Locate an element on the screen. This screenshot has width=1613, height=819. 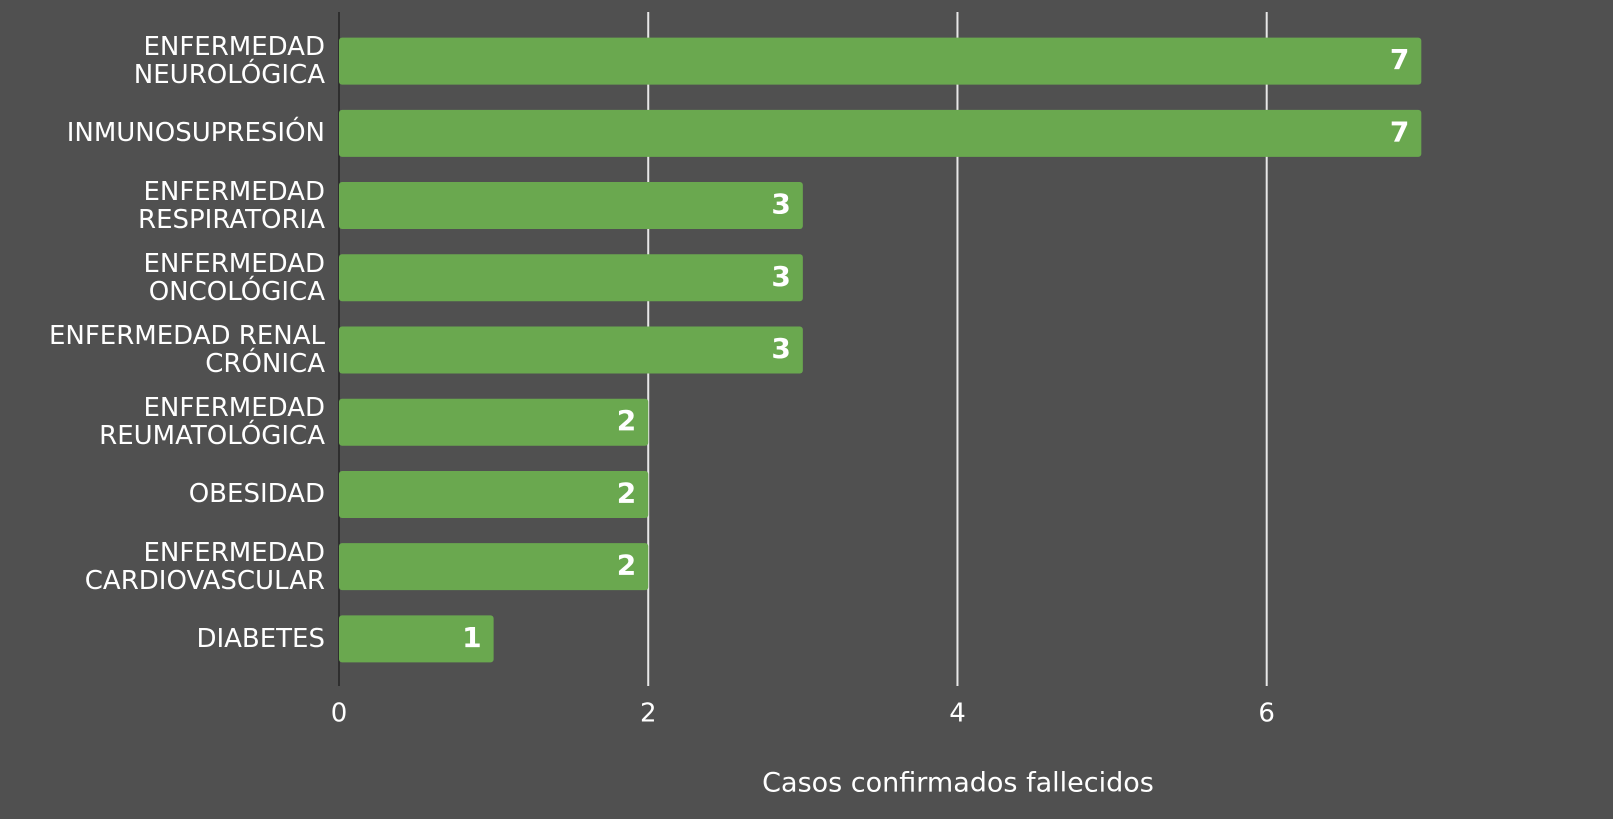
y-tick-label: INMUNOSUPRESIÓN is located at coordinates (195, 133).